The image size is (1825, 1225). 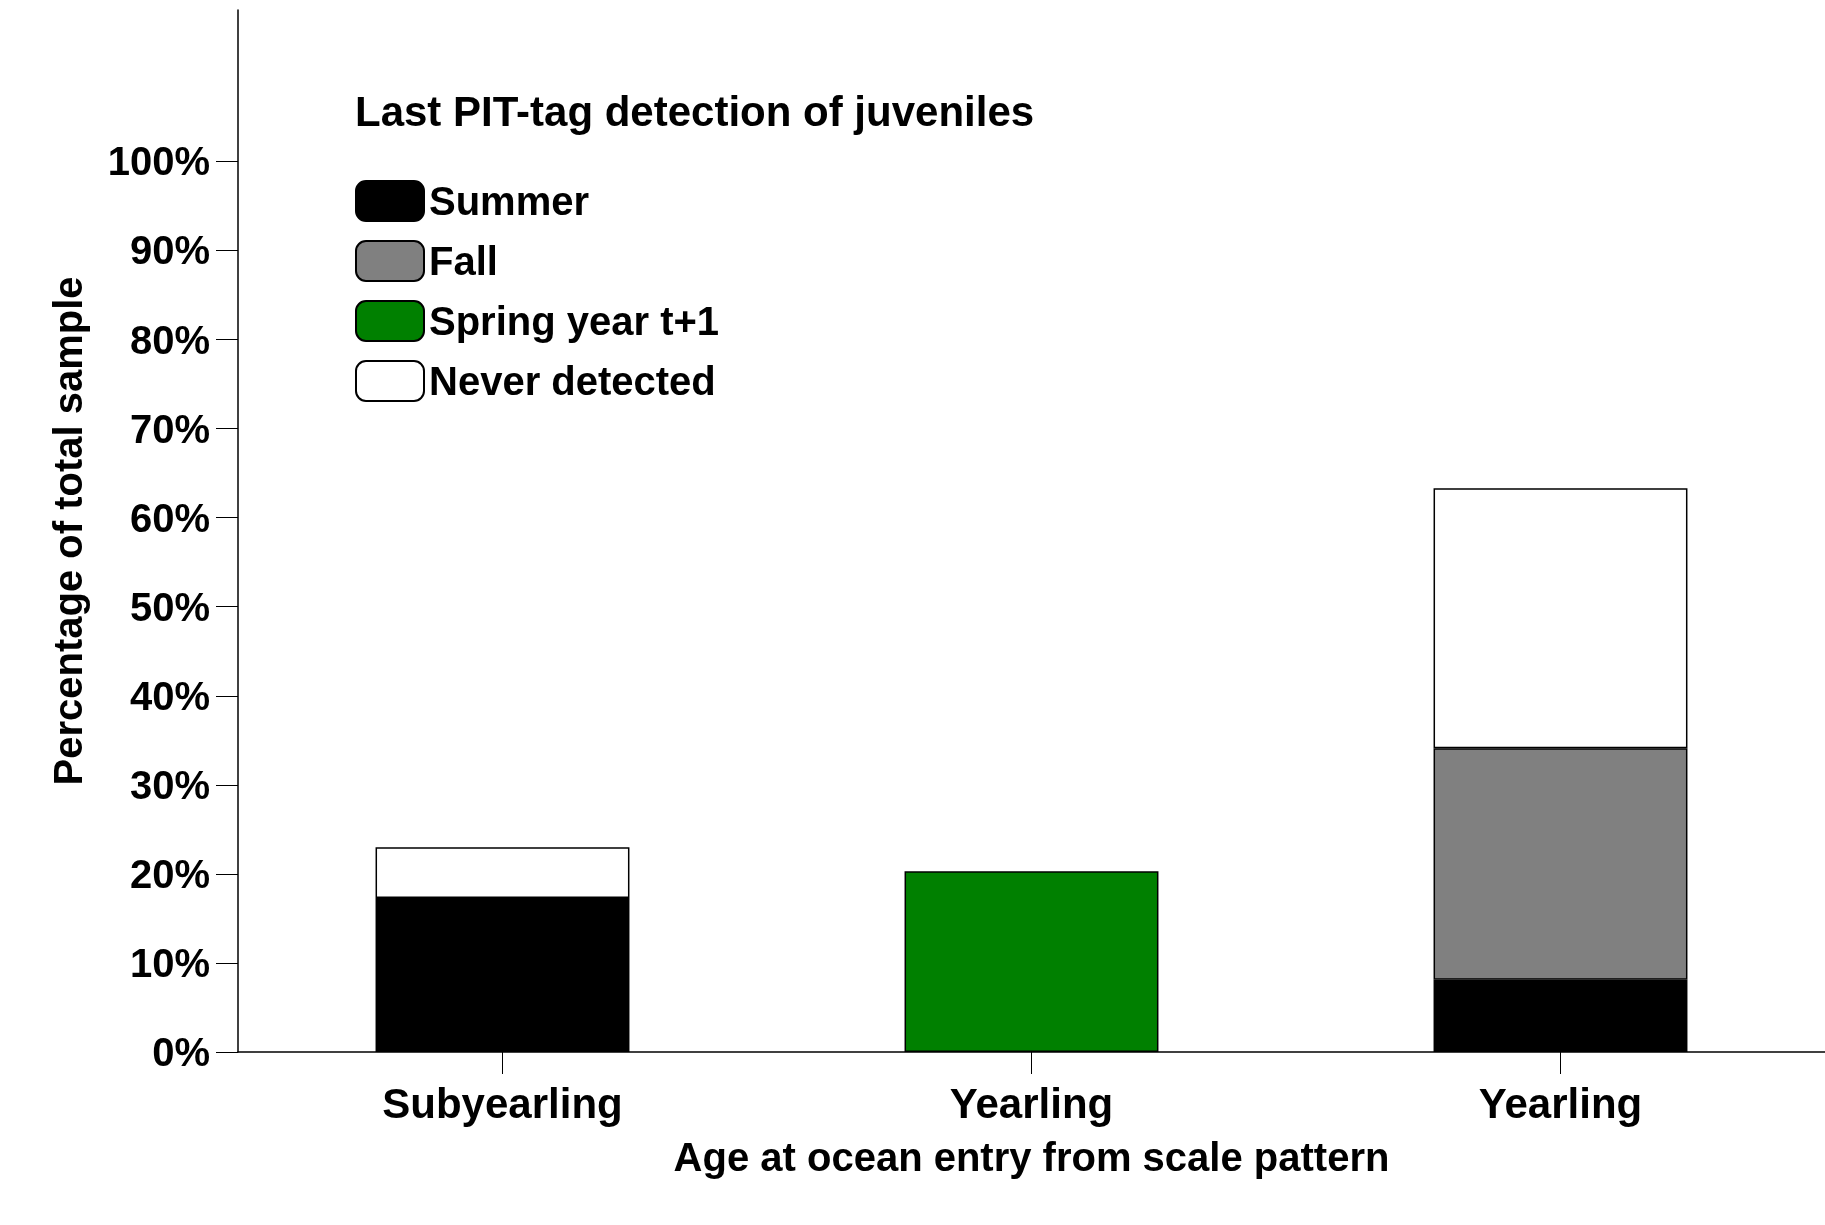 I want to click on y-axis-title: Percentage of total sample, so click(x=68, y=531).